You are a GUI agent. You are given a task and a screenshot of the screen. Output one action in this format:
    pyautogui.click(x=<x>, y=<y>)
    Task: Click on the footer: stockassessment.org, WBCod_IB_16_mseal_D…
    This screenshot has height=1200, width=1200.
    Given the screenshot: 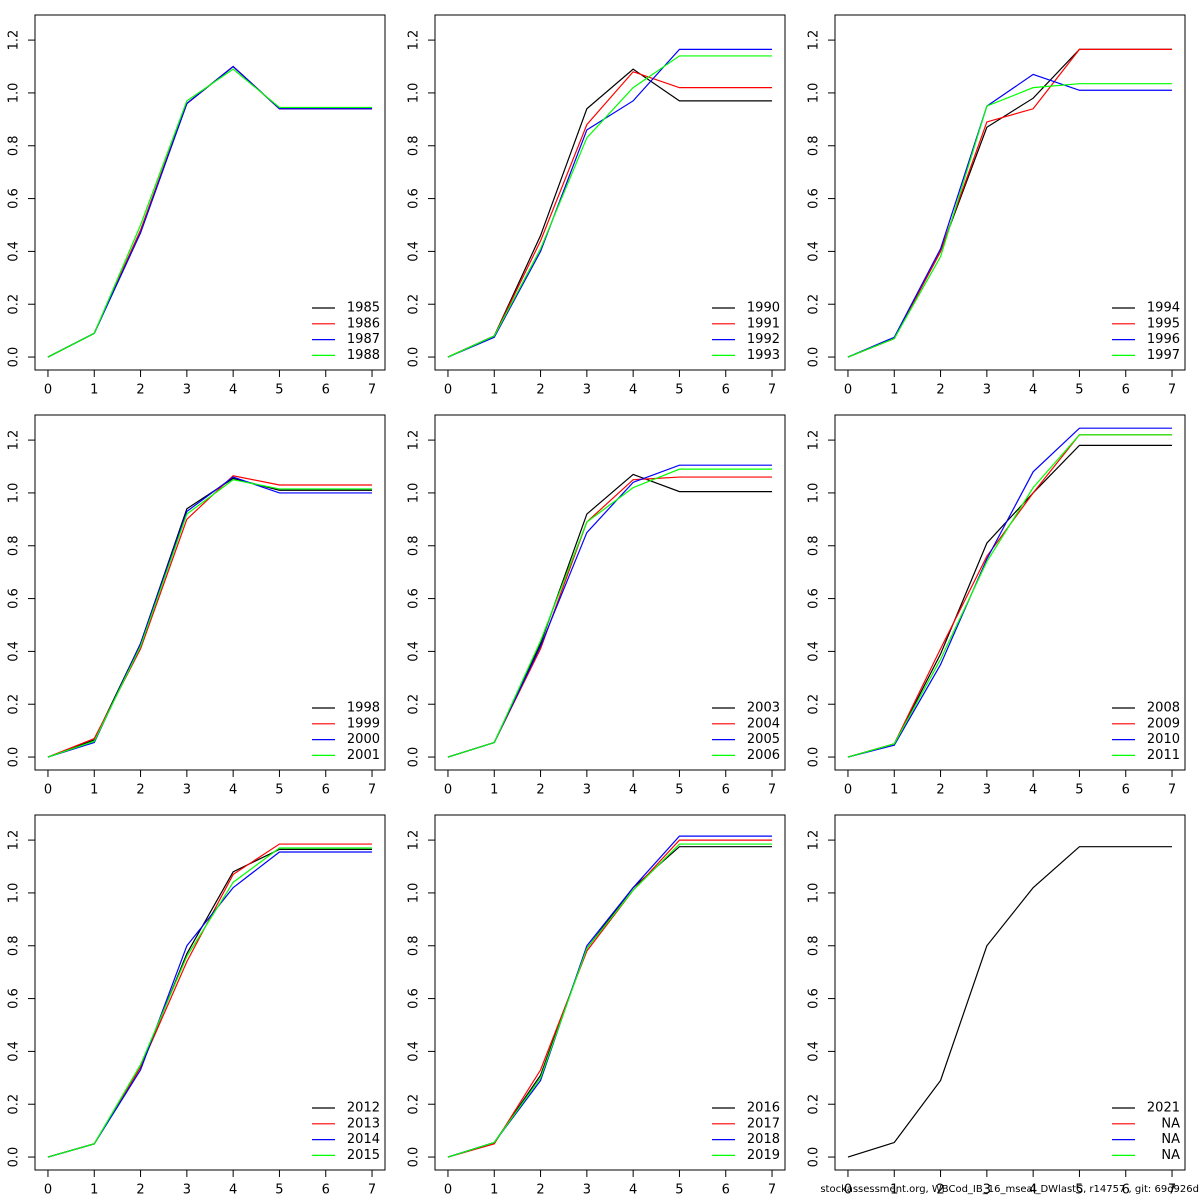 What is the action you would take?
    pyautogui.click(x=1009, y=1189)
    